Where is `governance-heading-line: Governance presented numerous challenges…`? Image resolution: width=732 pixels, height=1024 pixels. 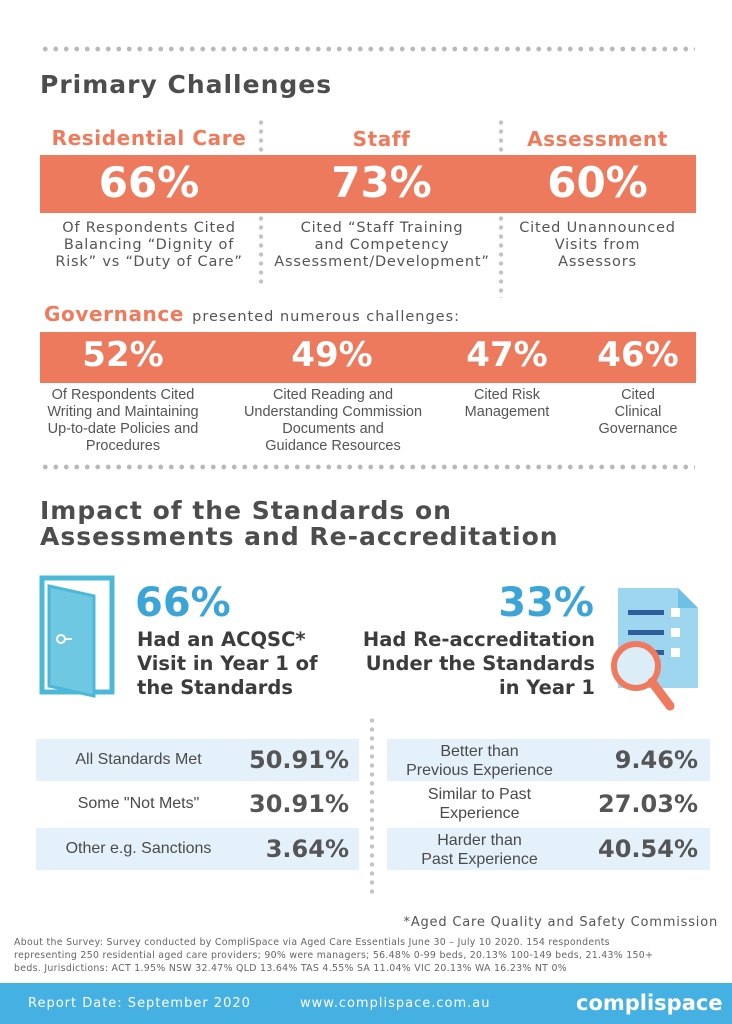
governance-heading-line: Governance presented numerous challenges… is located at coordinates (252, 314).